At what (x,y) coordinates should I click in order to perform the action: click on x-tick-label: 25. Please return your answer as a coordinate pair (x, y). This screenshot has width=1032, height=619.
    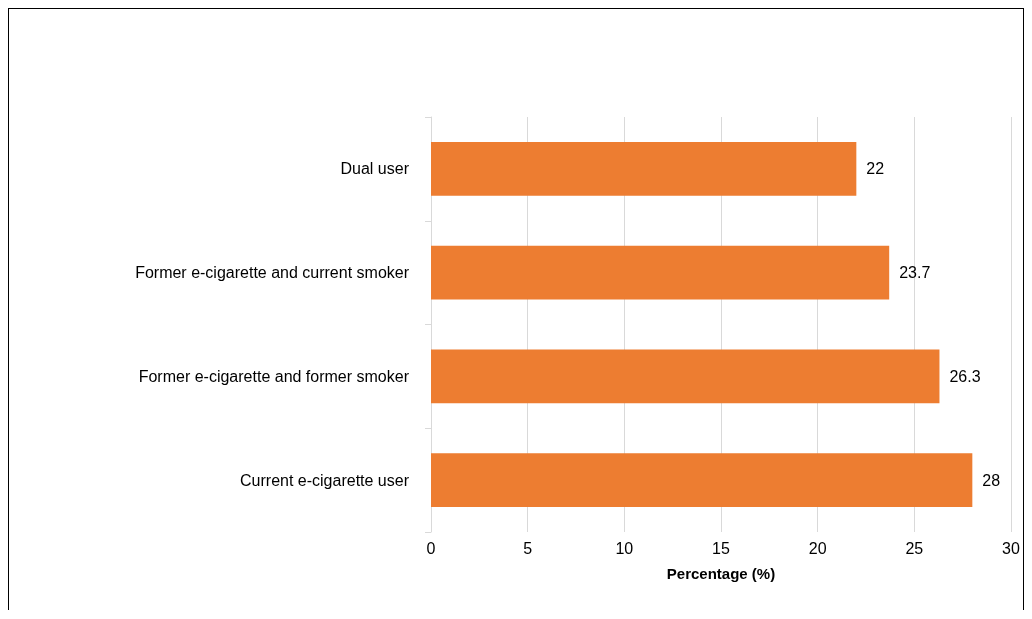
    Looking at the image, I should click on (914, 548).